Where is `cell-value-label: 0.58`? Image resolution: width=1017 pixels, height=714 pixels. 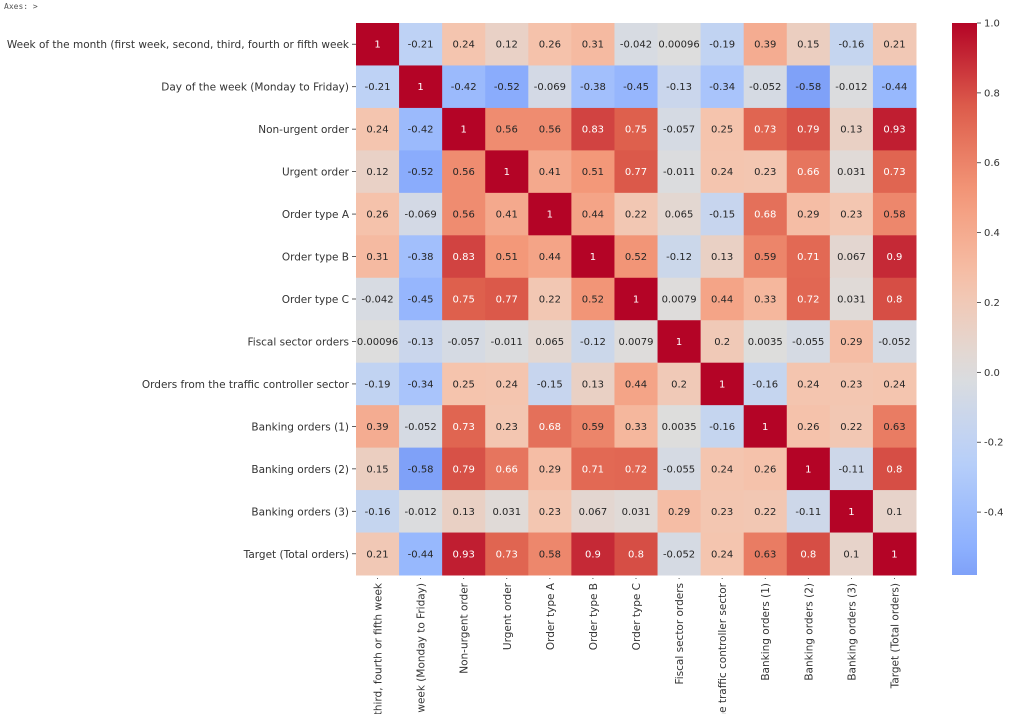
cell-value-label: 0.58 is located at coordinates (550, 554).